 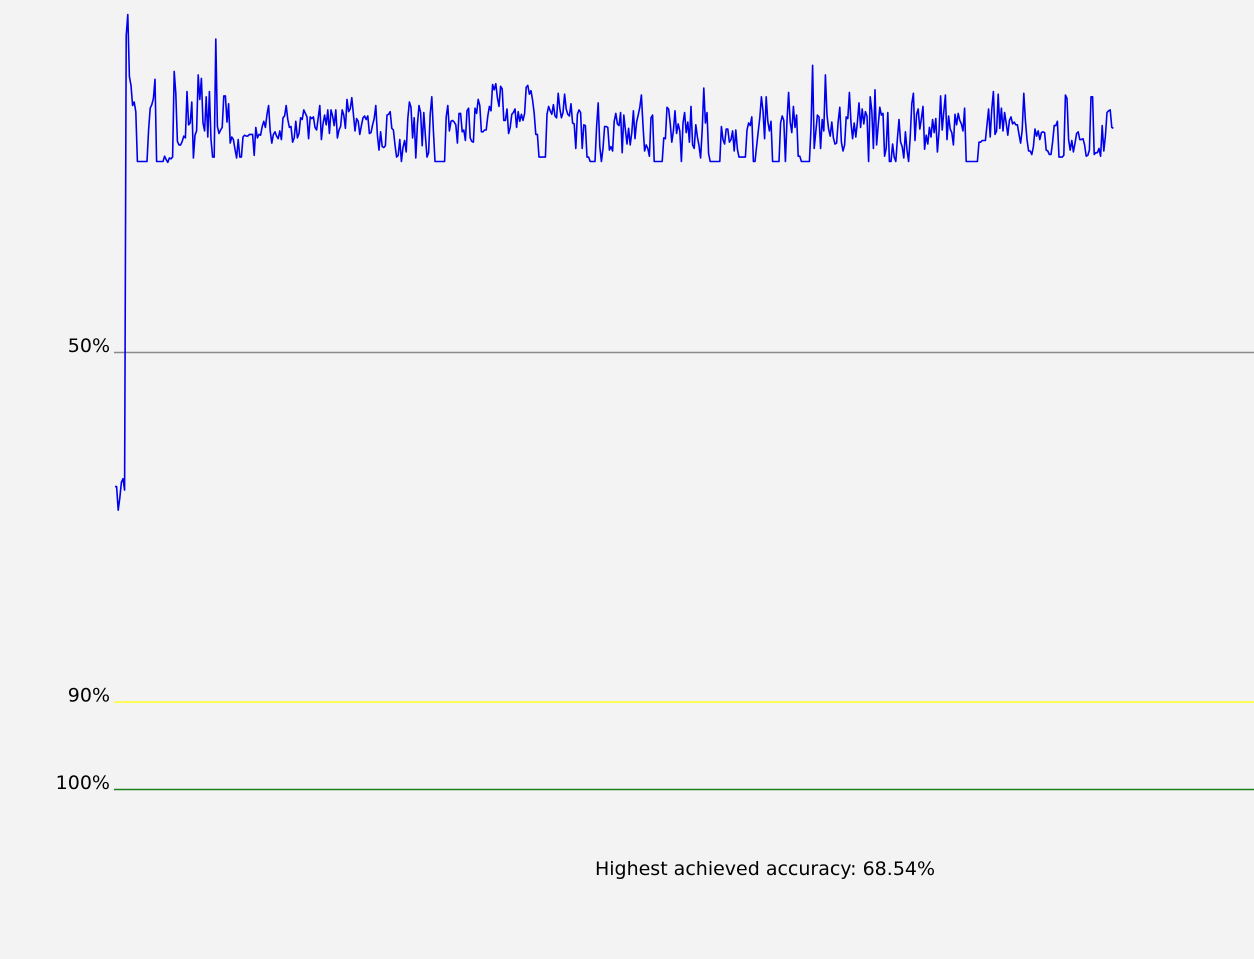 I want to click on best-accuracy-label: Highest achieved accuracy: 68.54%, so click(x=765, y=869).